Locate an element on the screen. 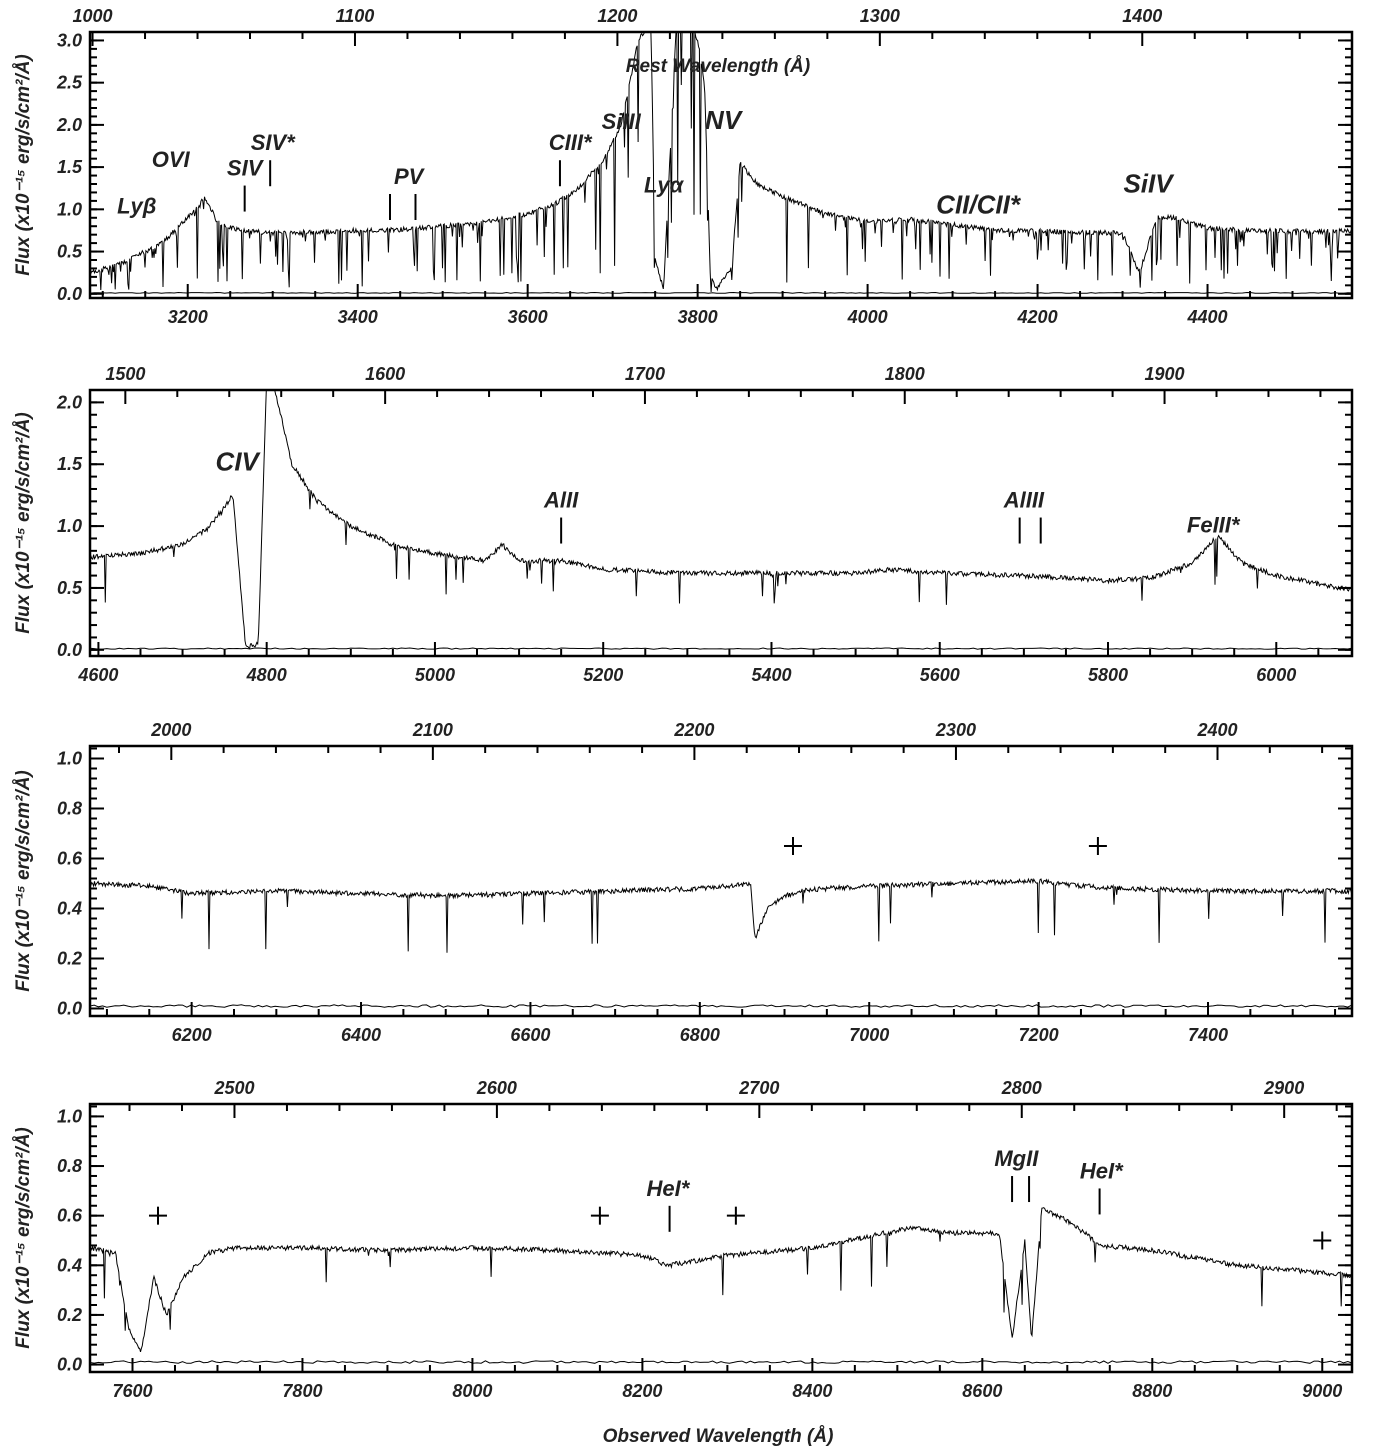 This screenshot has width=1377, height=1450. top-tick-label: 1300 is located at coordinates (880, 16).